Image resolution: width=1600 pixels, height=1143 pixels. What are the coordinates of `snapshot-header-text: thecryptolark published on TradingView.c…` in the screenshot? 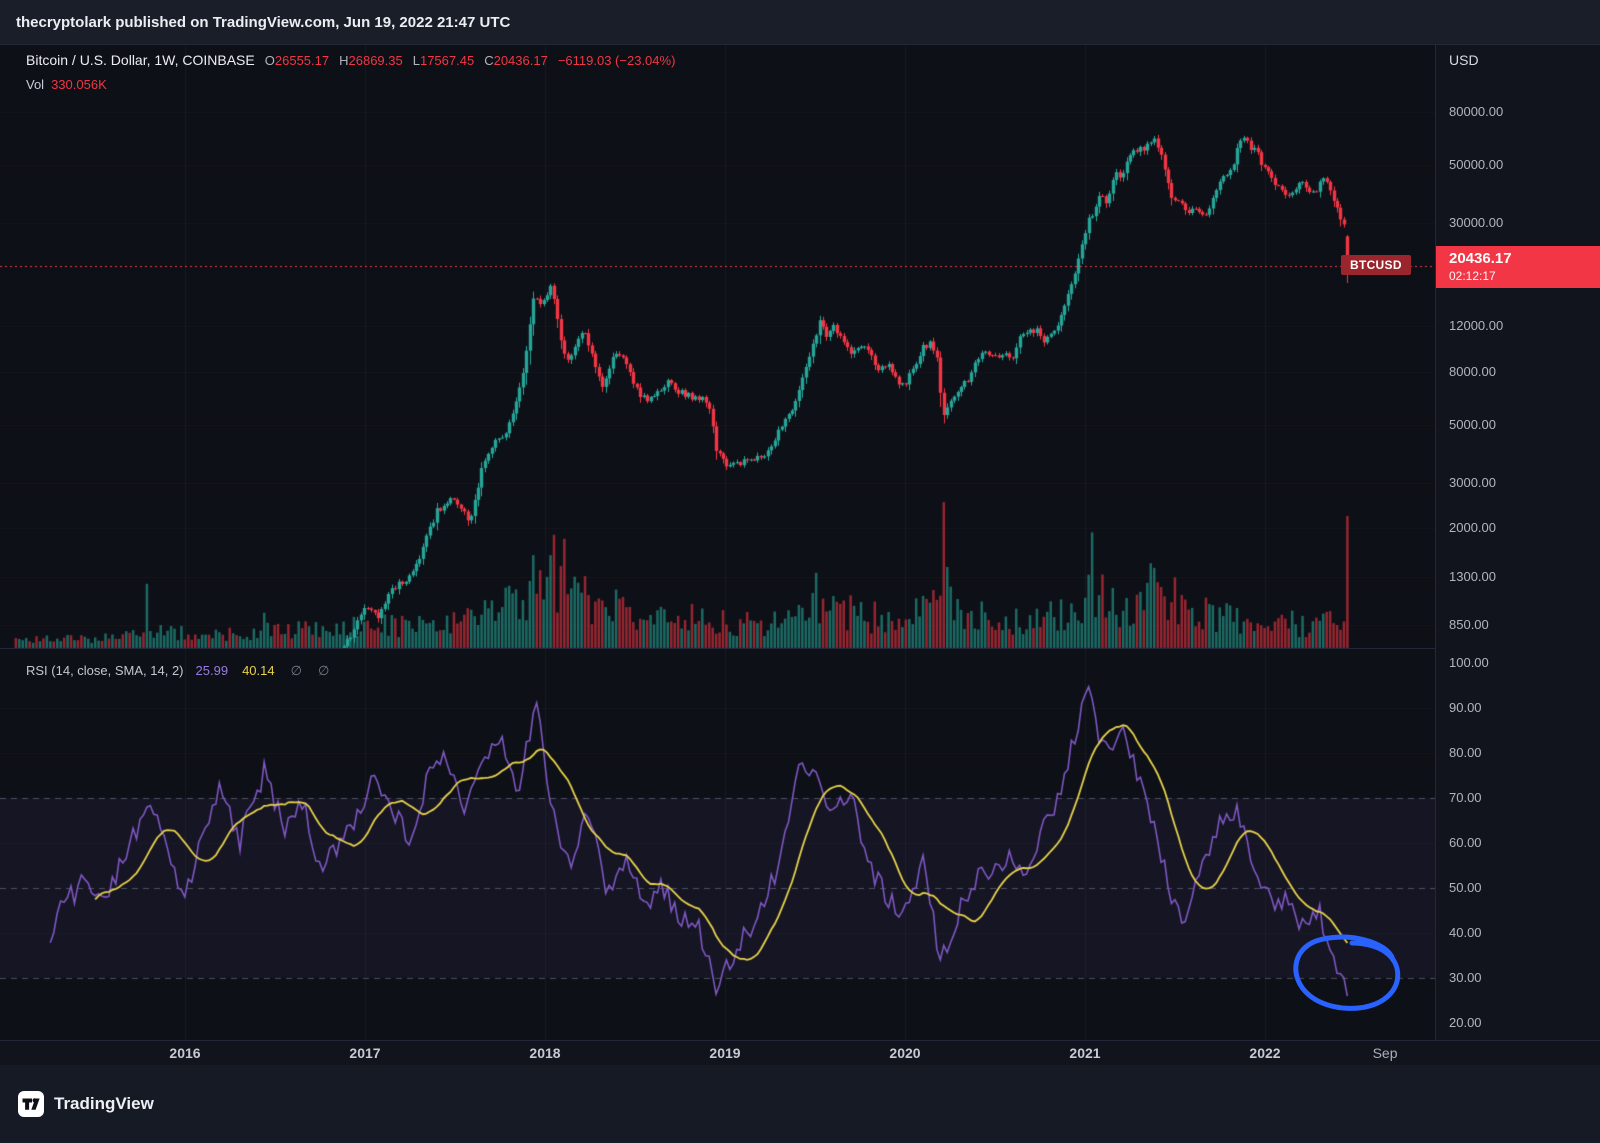 It's located at (263, 22).